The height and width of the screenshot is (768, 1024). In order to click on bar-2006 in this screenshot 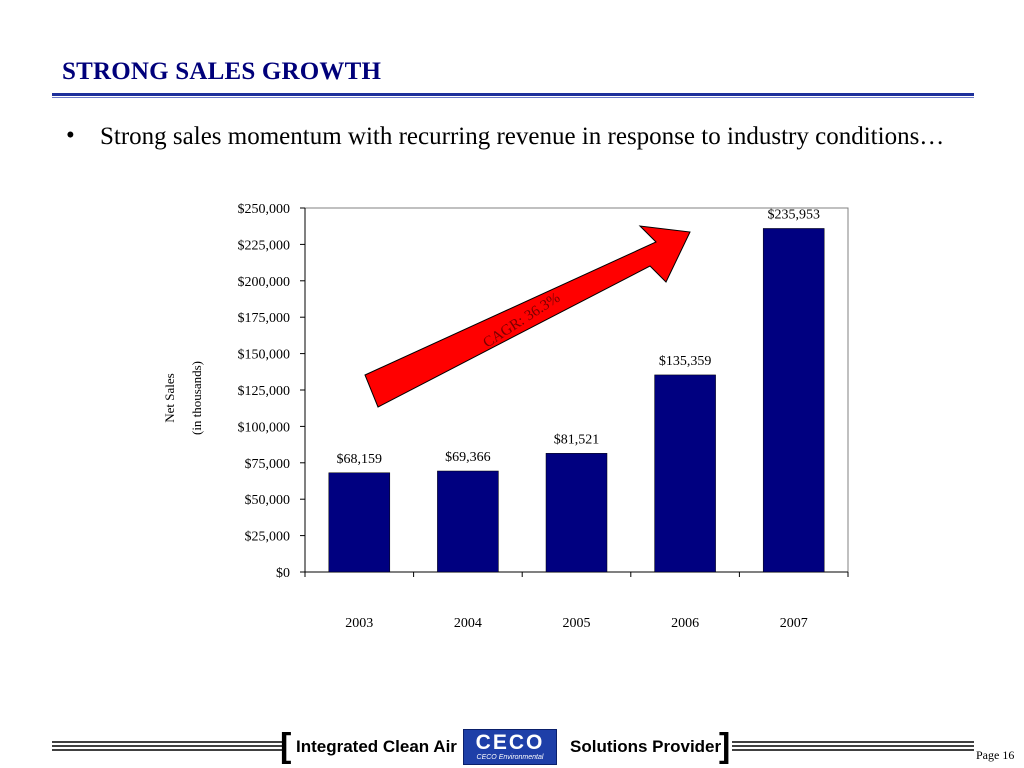, I will do `click(685, 473)`.